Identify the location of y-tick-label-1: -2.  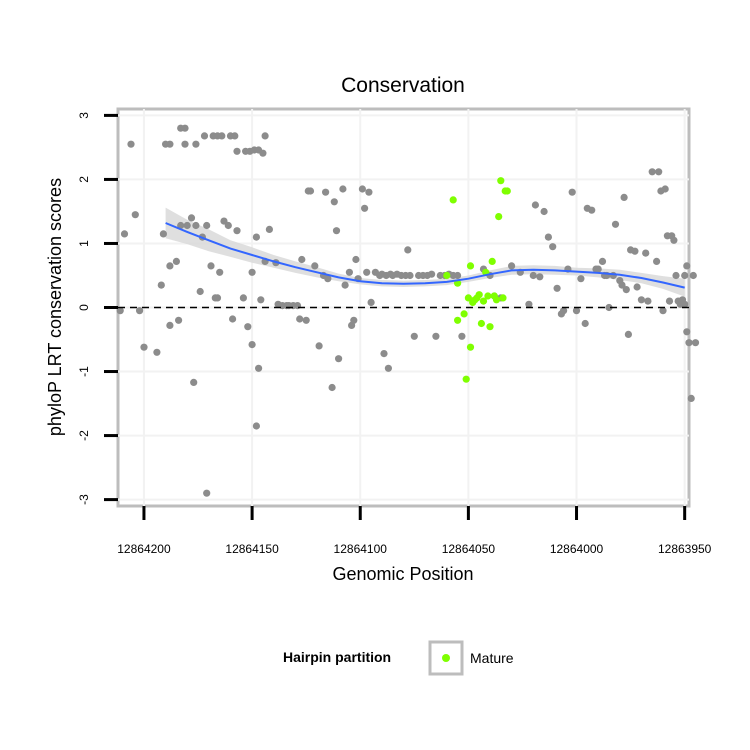
(84, 435).